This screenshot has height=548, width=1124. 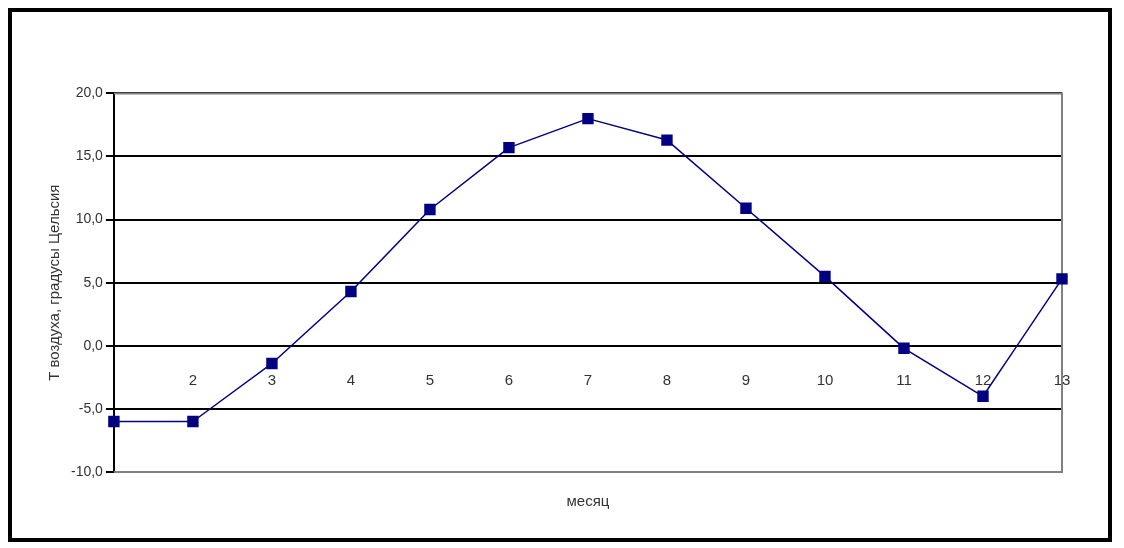 What do you see at coordinates (588, 501) in the screenshot?
I see `x-axis-title: месяц` at bounding box center [588, 501].